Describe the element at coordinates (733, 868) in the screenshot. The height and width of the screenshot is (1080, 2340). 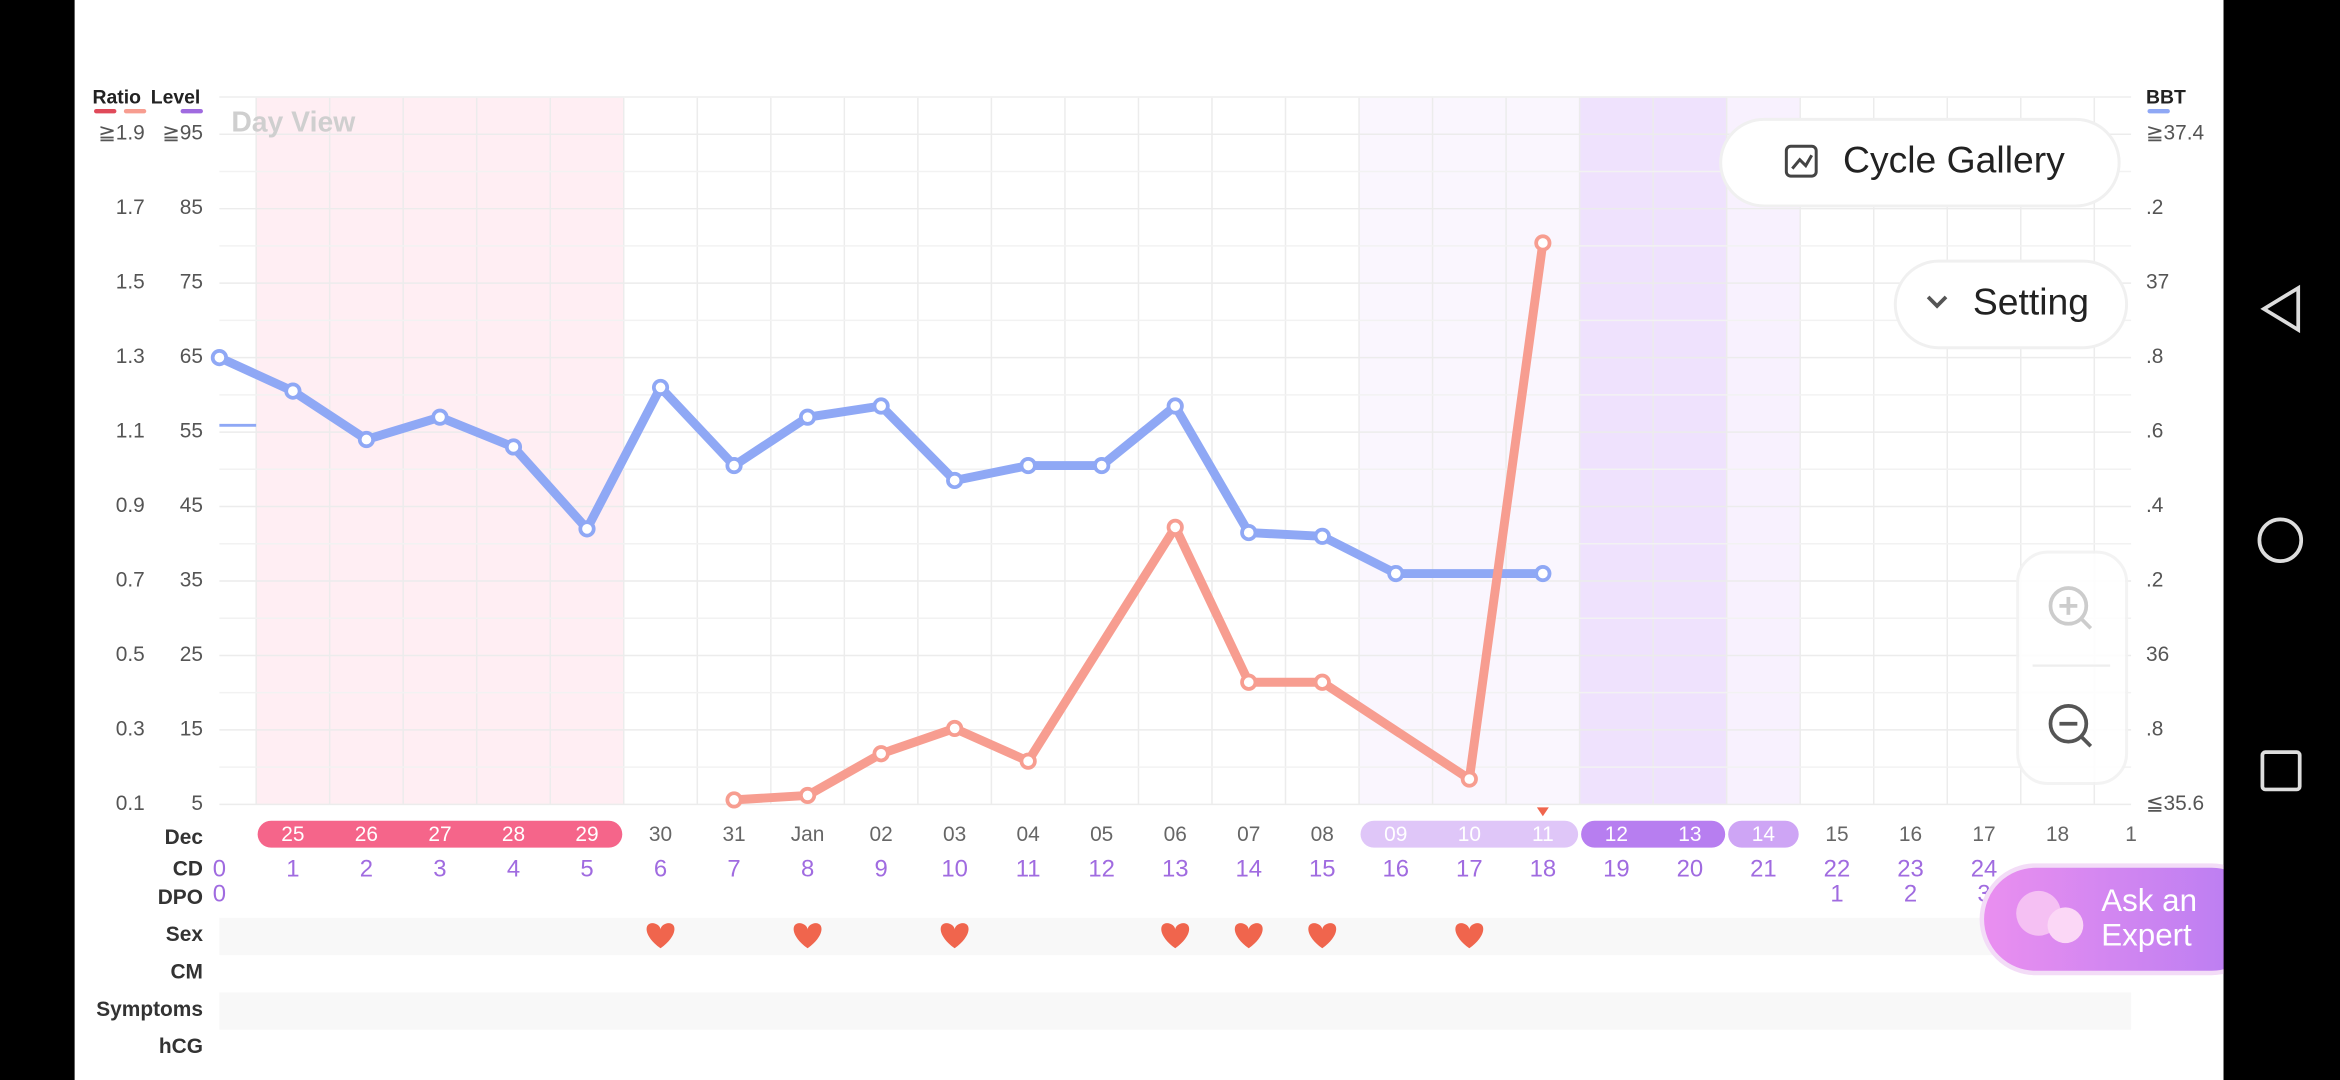
I see `cd-label: 7` at that location.